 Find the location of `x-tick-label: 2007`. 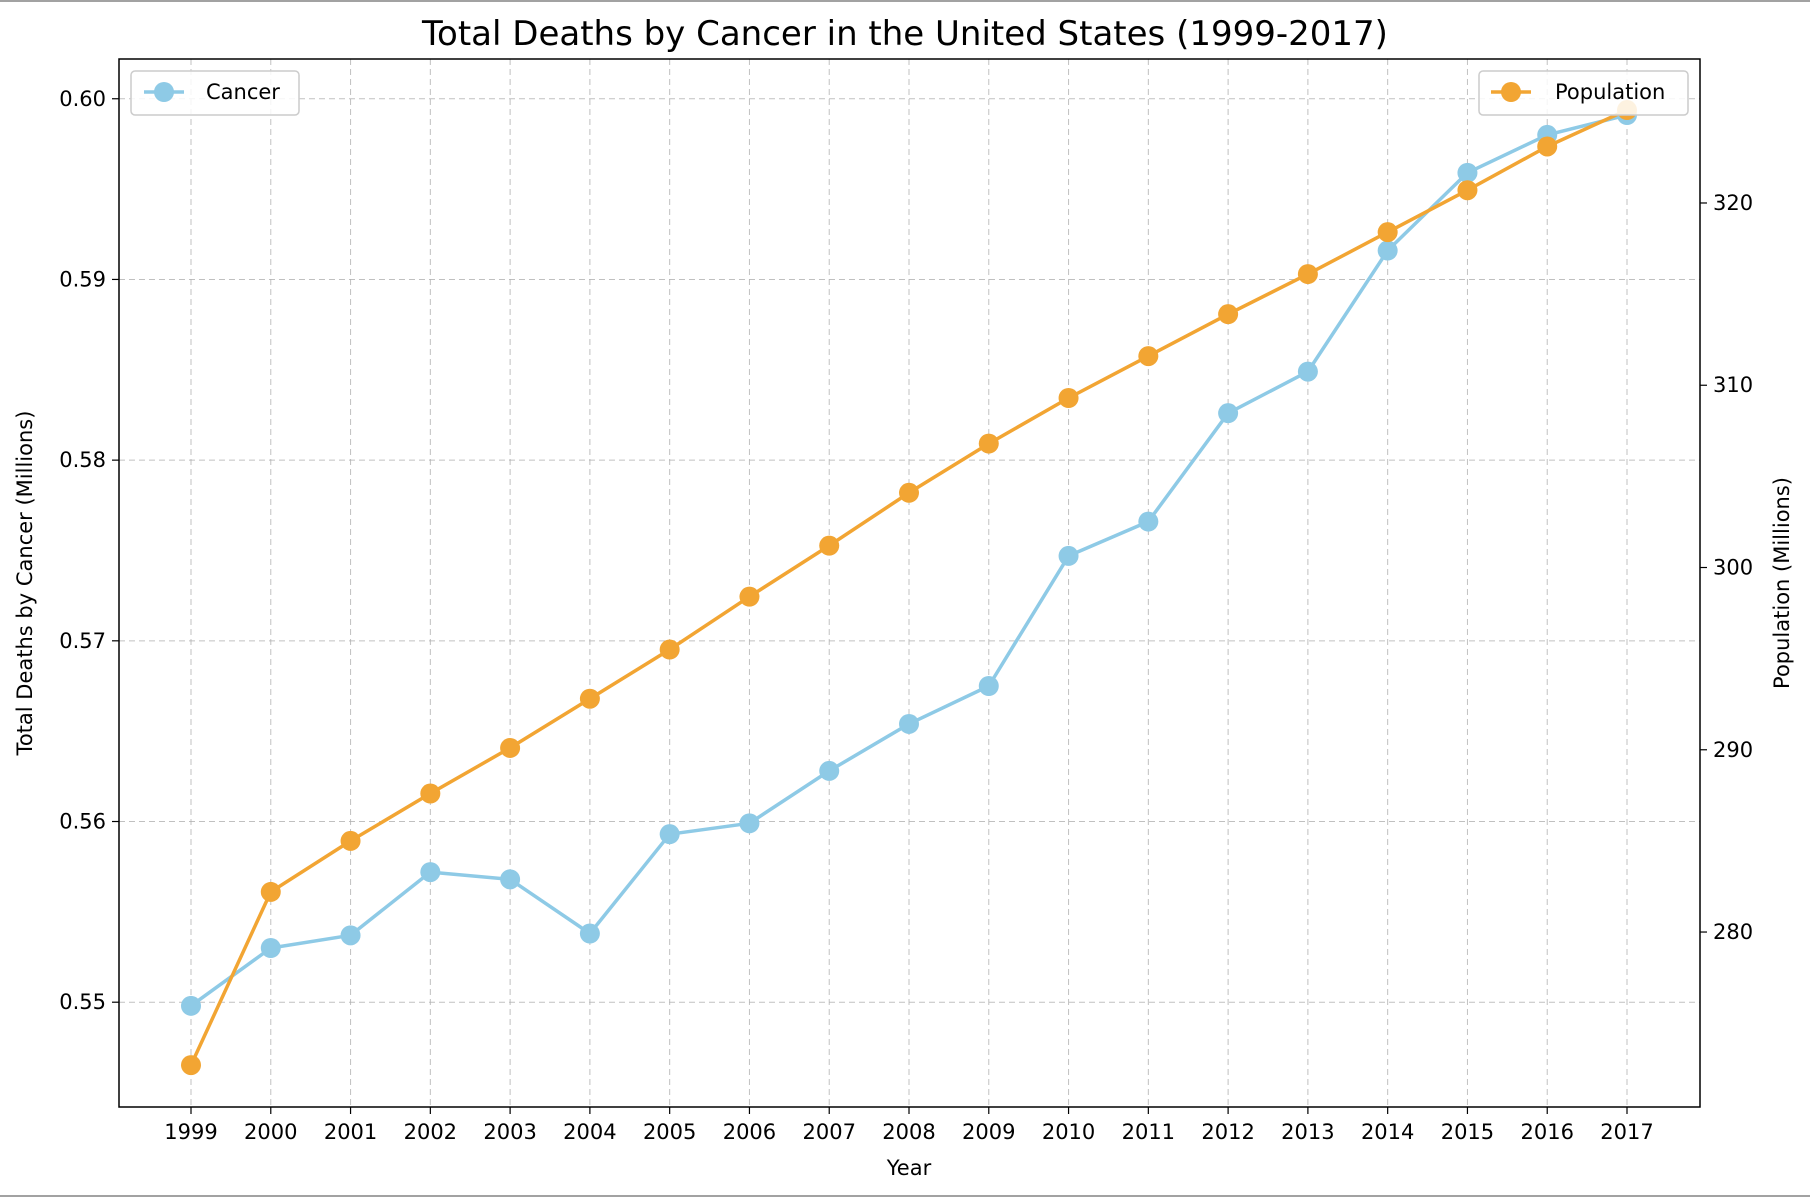

x-tick-label: 2007 is located at coordinates (828, 1132).